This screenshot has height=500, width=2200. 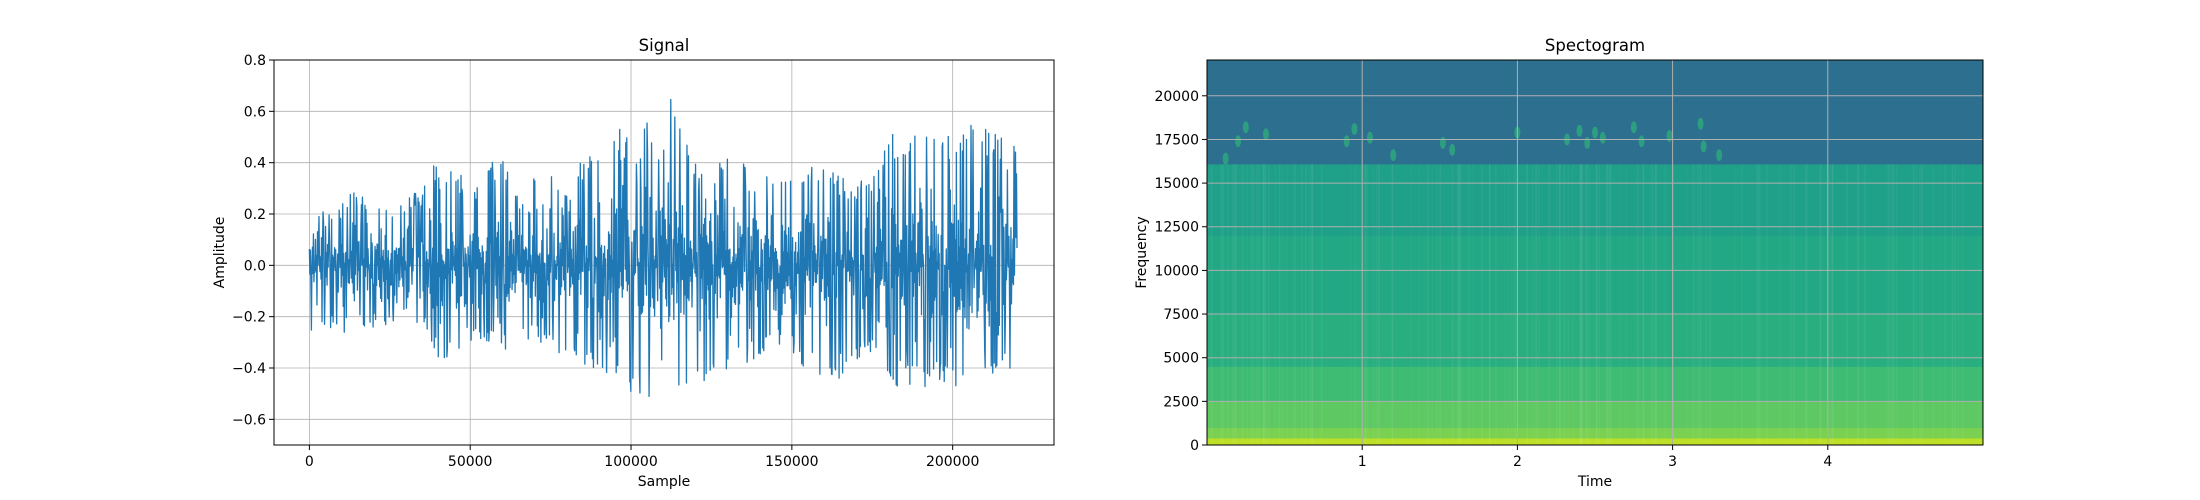 What do you see at coordinates (664, 482) in the screenshot?
I see `signal-x-axis-label: Sample` at bounding box center [664, 482].